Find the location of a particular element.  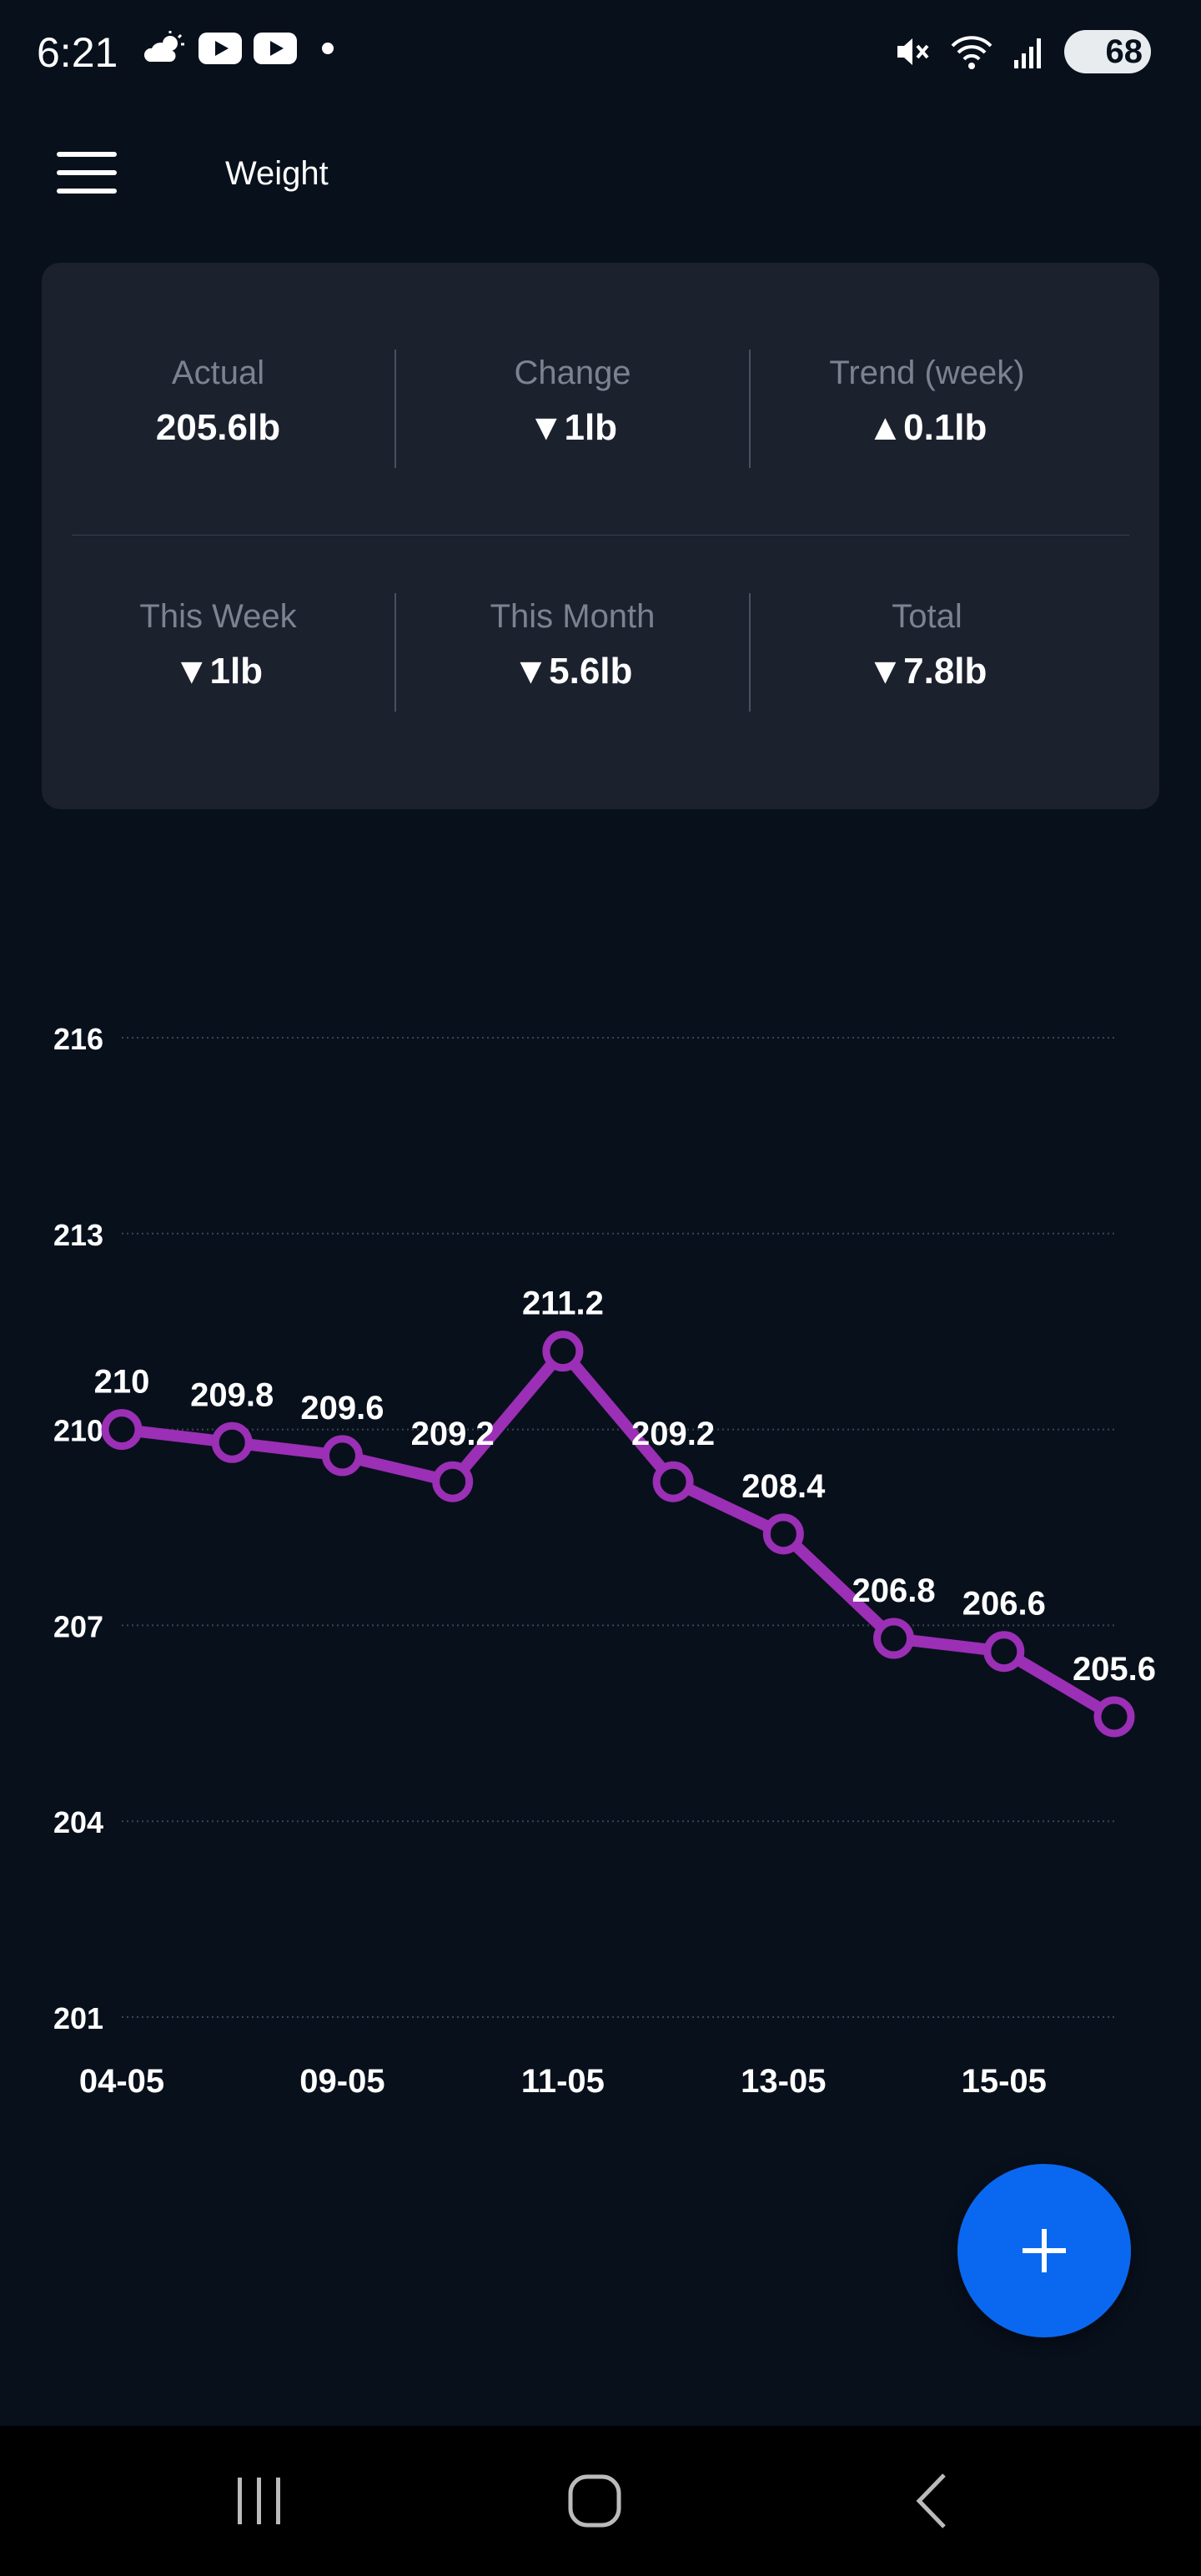

stat-label: This Month is located at coordinates (573, 616).